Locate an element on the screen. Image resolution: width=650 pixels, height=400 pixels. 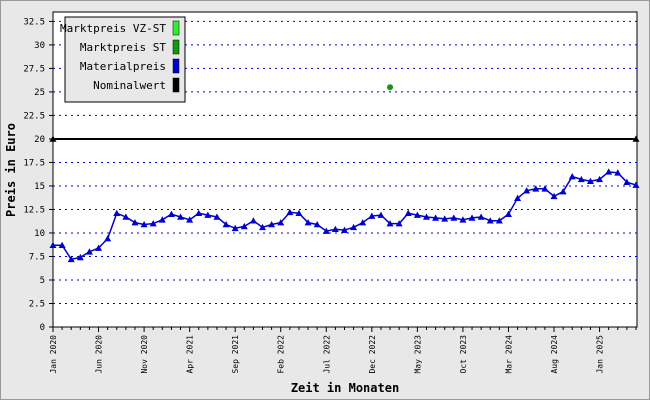
y-tick-label: 7.5 is located at coordinates (37, 257).